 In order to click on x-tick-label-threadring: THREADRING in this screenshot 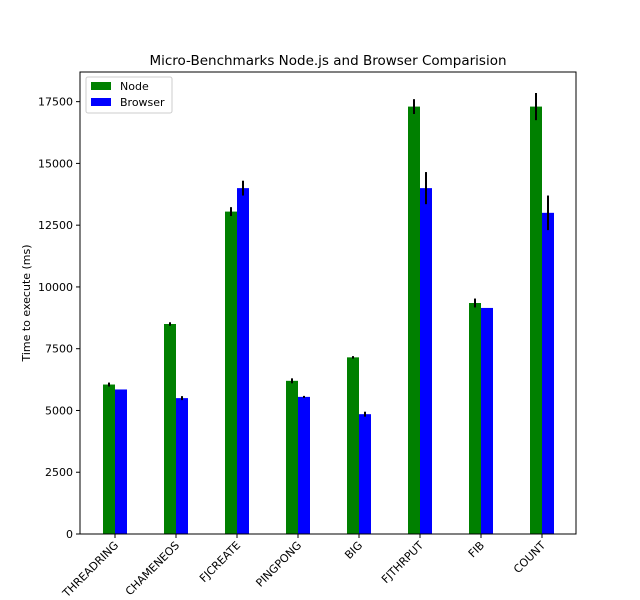, I will do `click(90, 569)`.